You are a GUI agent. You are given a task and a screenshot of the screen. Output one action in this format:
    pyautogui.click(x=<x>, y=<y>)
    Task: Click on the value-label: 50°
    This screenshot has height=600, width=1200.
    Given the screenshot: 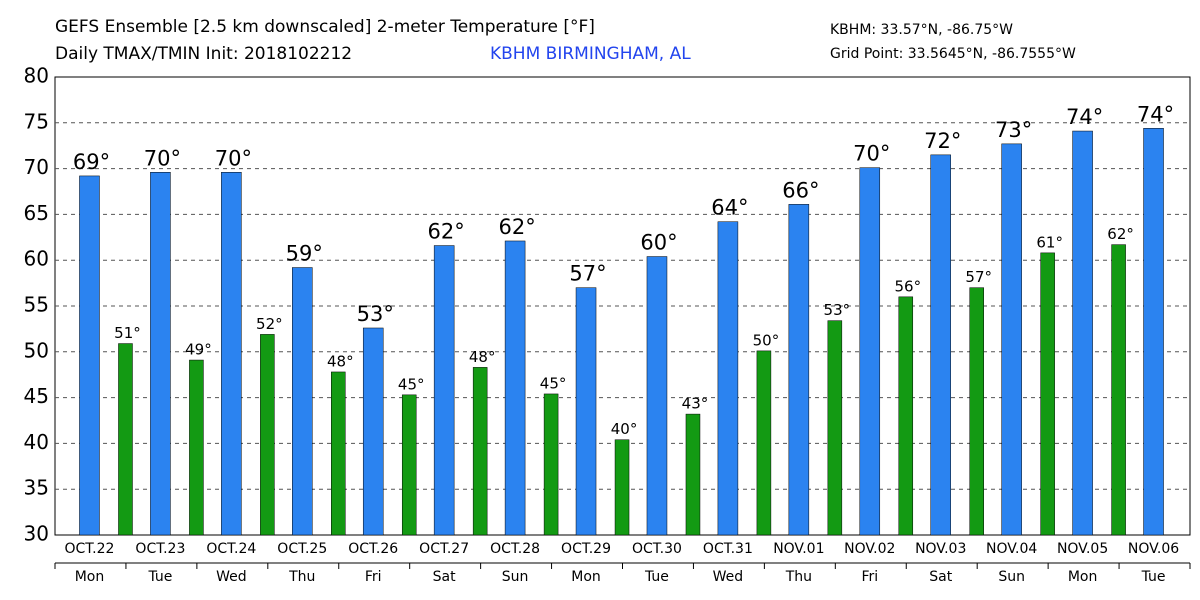 What is the action you would take?
    pyautogui.click(x=766, y=340)
    